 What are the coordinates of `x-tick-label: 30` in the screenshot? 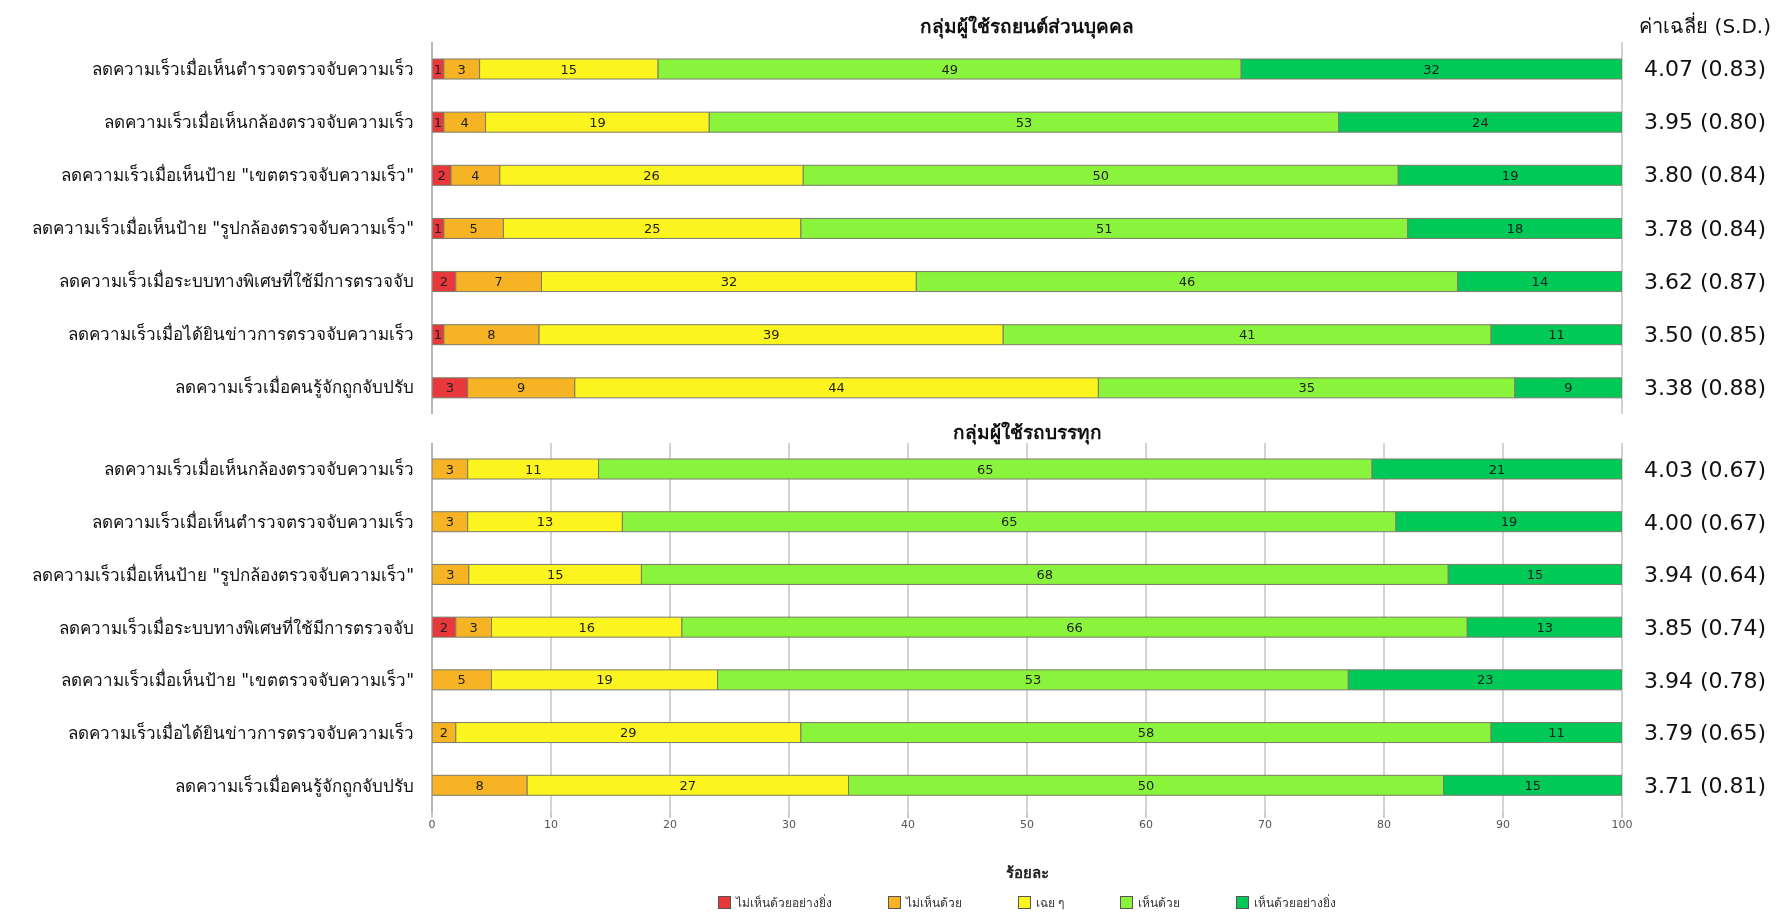 It's located at (789, 824).